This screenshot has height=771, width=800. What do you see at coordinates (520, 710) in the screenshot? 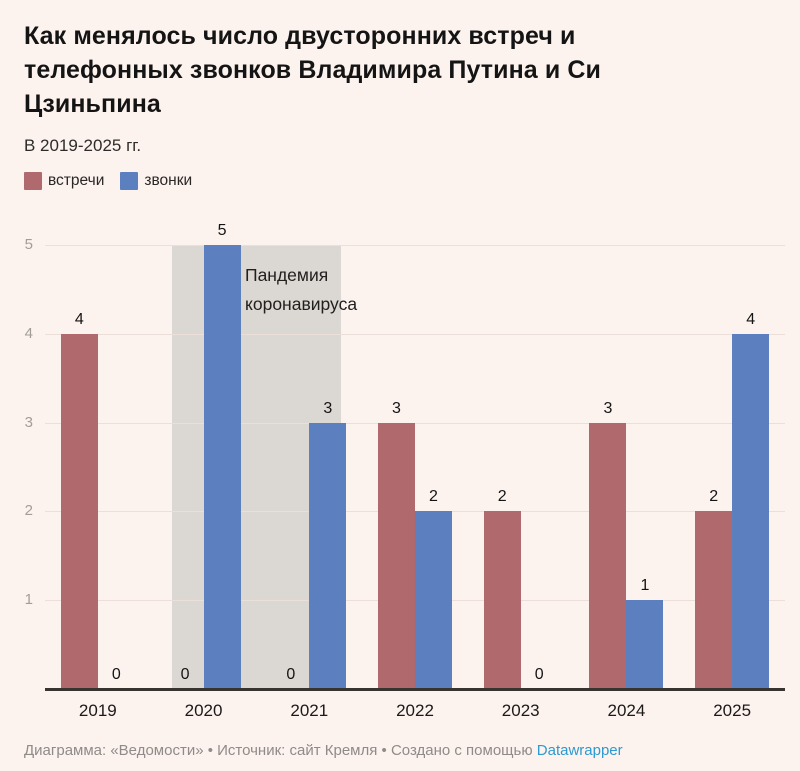
I see `x-axis-label-2023: 2023` at bounding box center [520, 710].